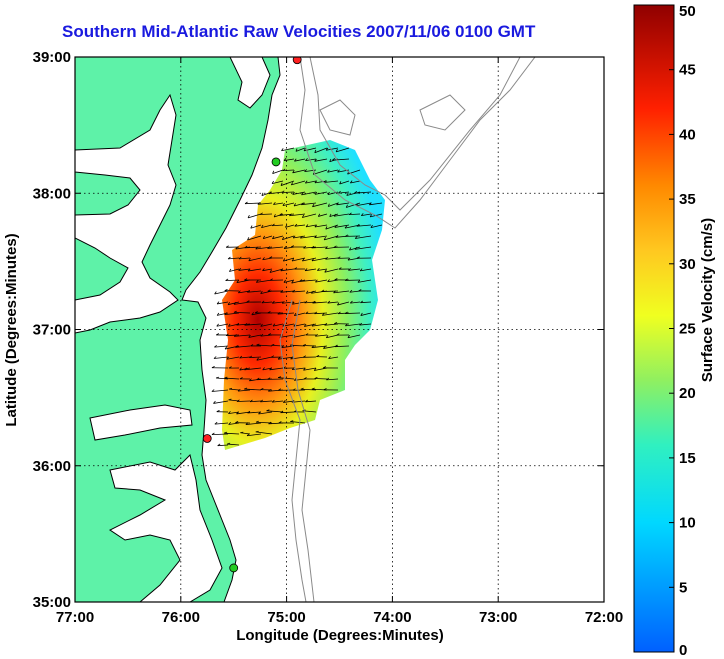  Describe the element at coordinates (286, 617) in the screenshot. I see `x-tick-label: 75:00` at that location.